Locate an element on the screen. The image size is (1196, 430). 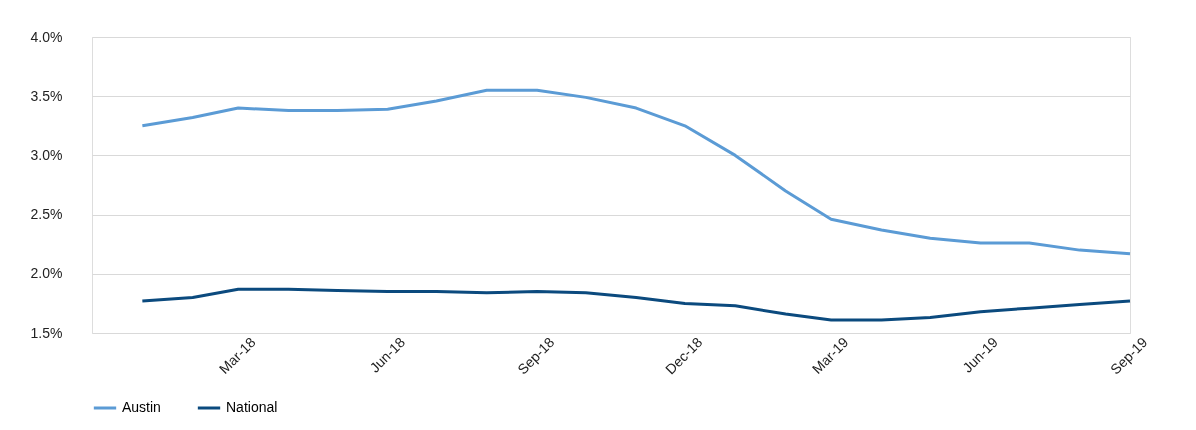
y-tick-label: 2.5% is located at coordinates (46, 214).